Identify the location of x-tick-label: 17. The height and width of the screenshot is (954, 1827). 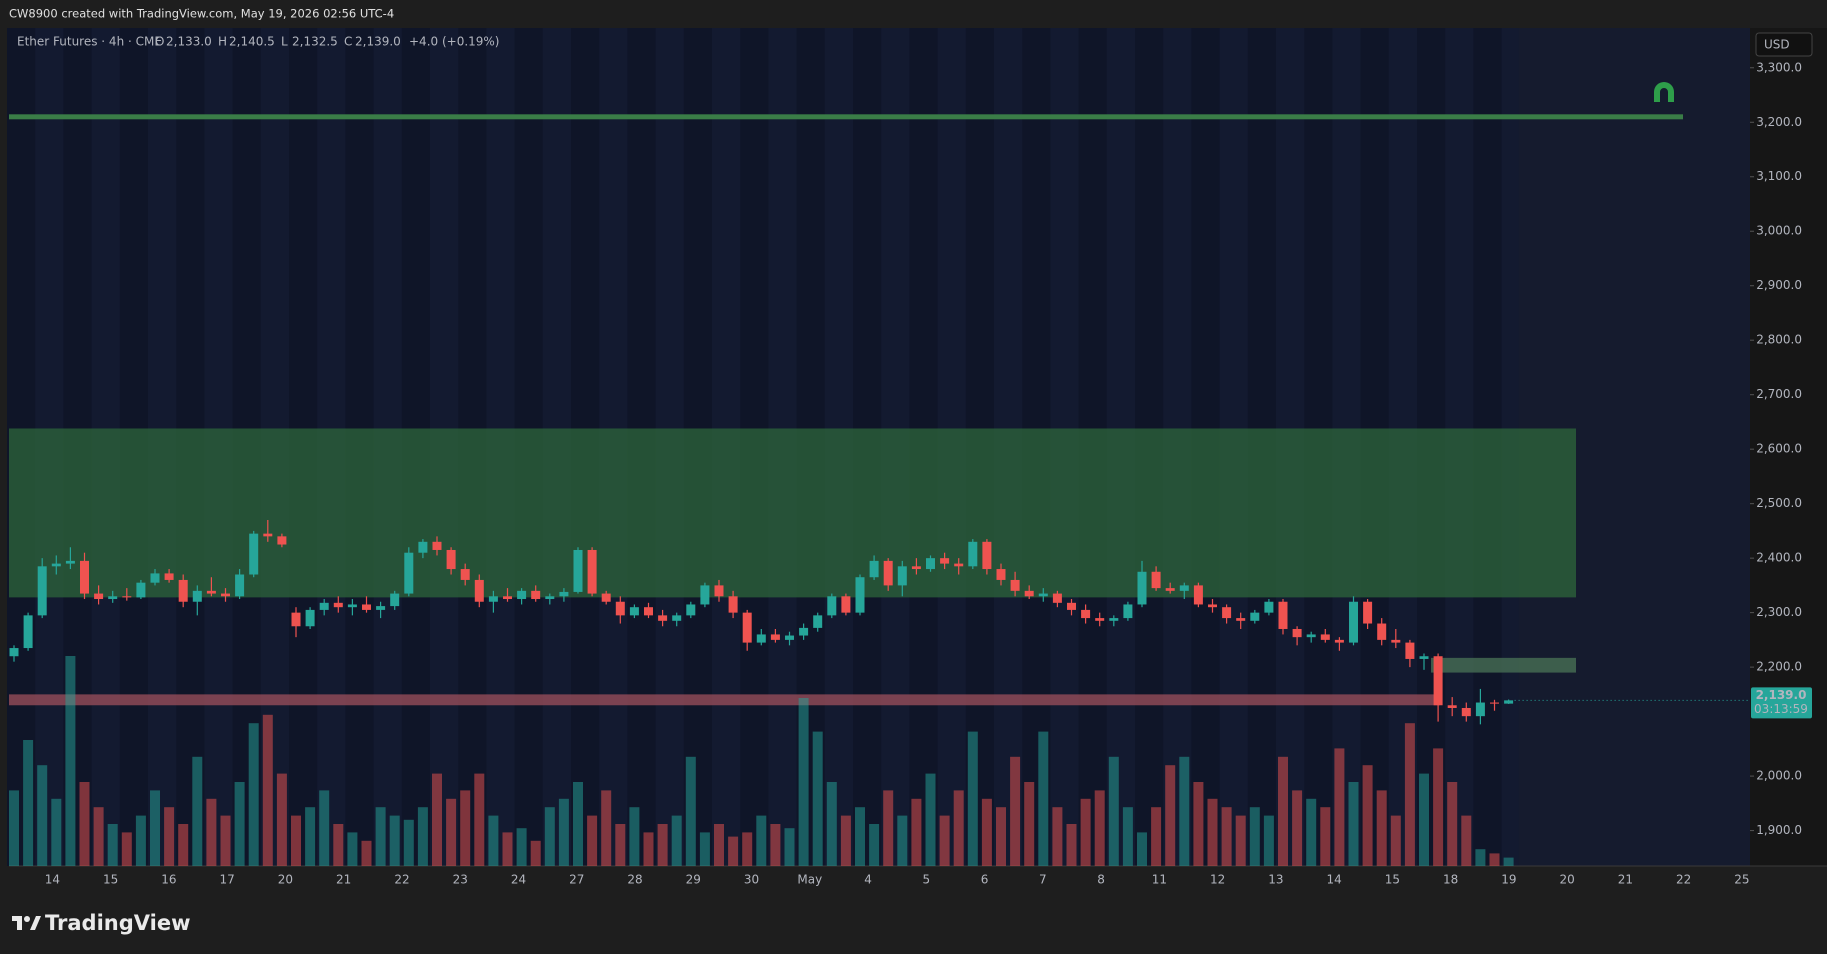
(227, 880).